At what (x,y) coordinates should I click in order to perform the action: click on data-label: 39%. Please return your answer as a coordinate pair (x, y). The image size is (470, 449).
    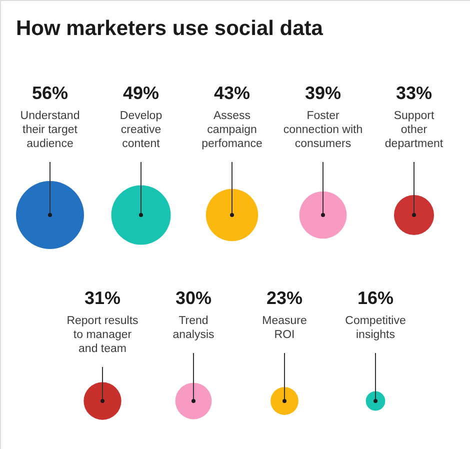
    Looking at the image, I should click on (323, 93).